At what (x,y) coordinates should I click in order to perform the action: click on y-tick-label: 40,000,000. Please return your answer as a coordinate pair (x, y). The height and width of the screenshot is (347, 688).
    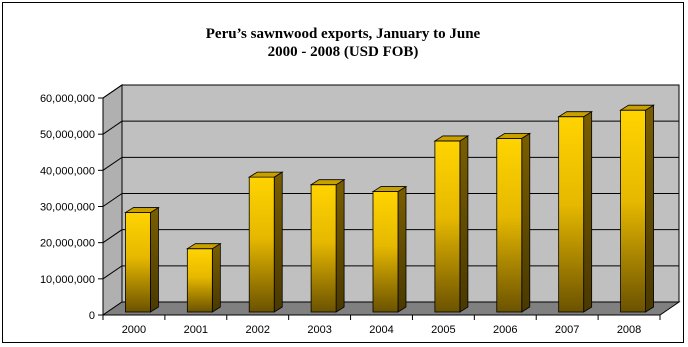
    Looking at the image, I should click on (67, 171).